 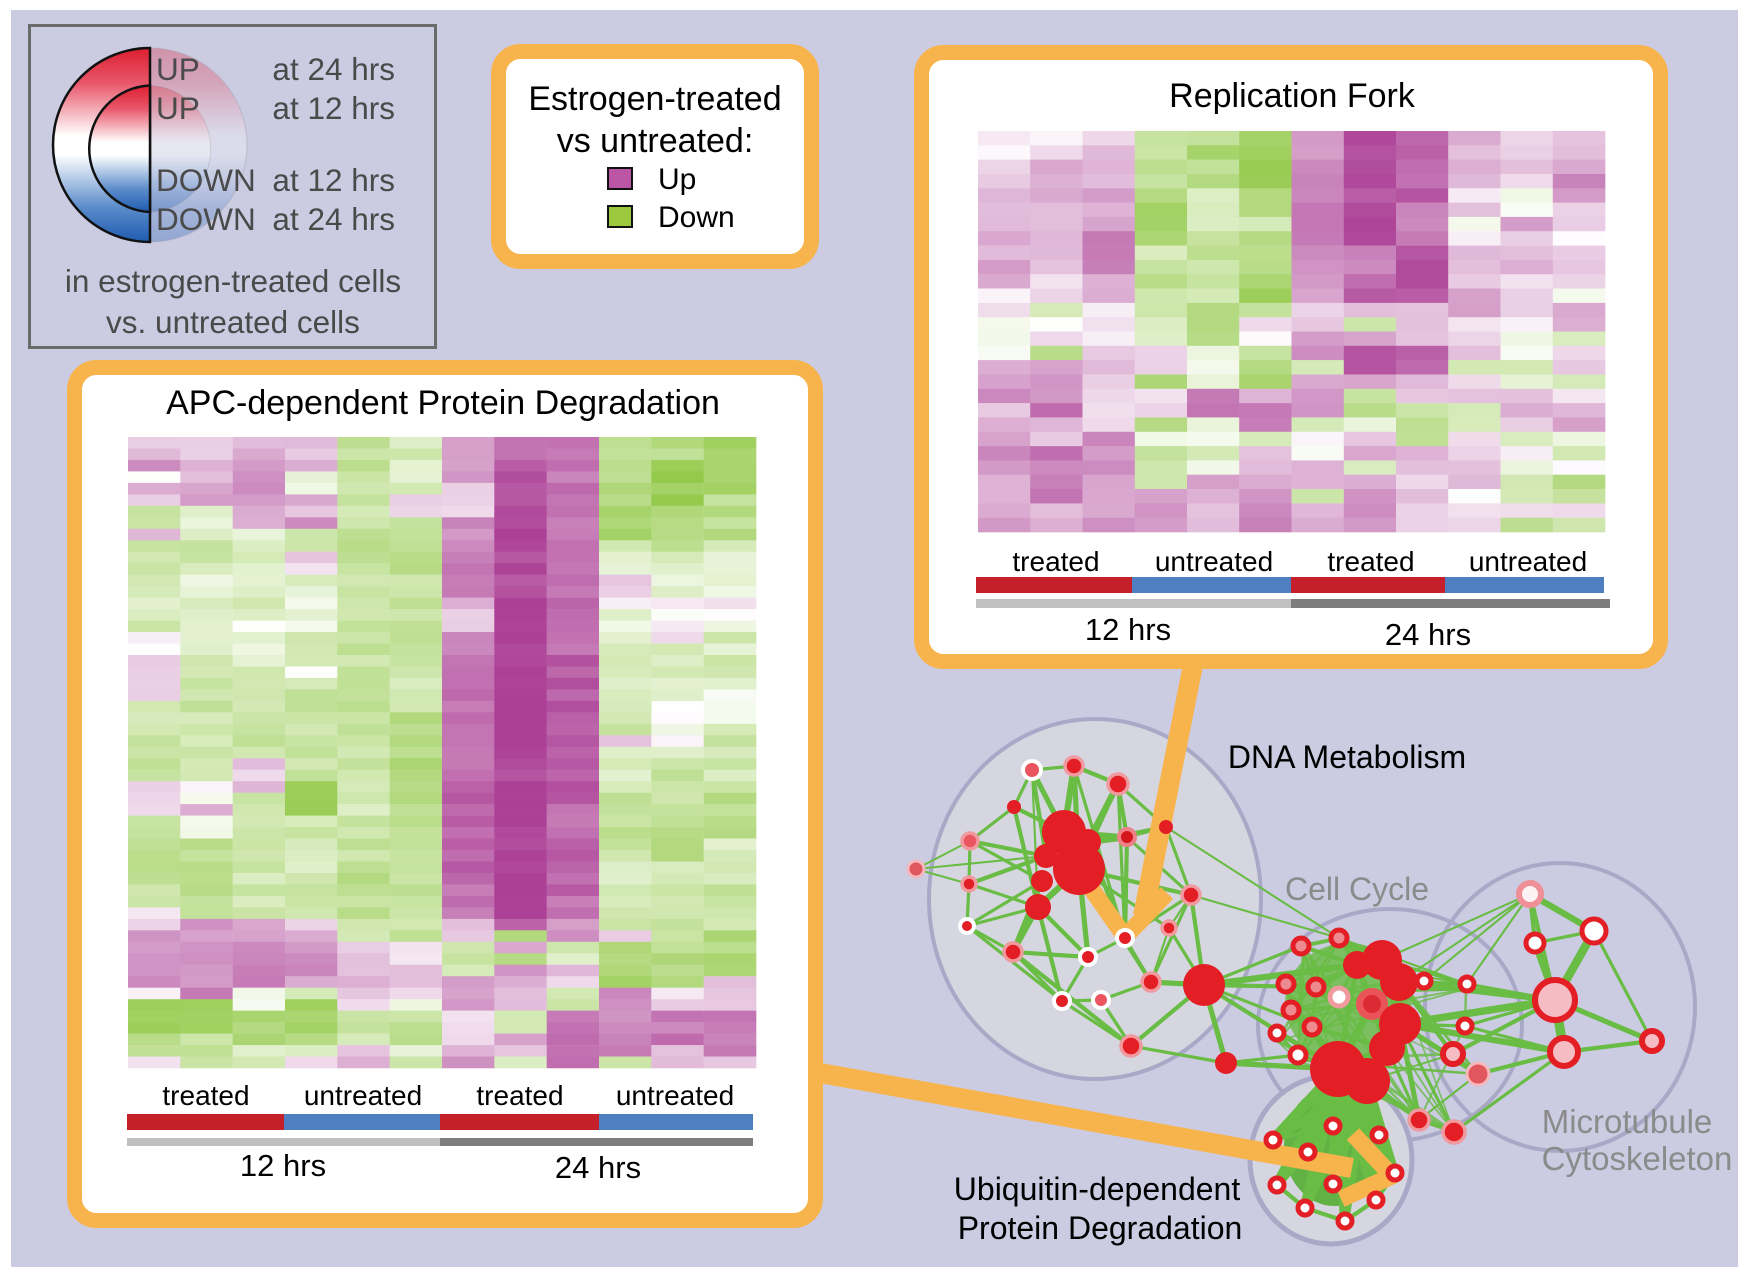 I want to click on svg-text: Cytoskeleton, so click(x=1637, y=1158).